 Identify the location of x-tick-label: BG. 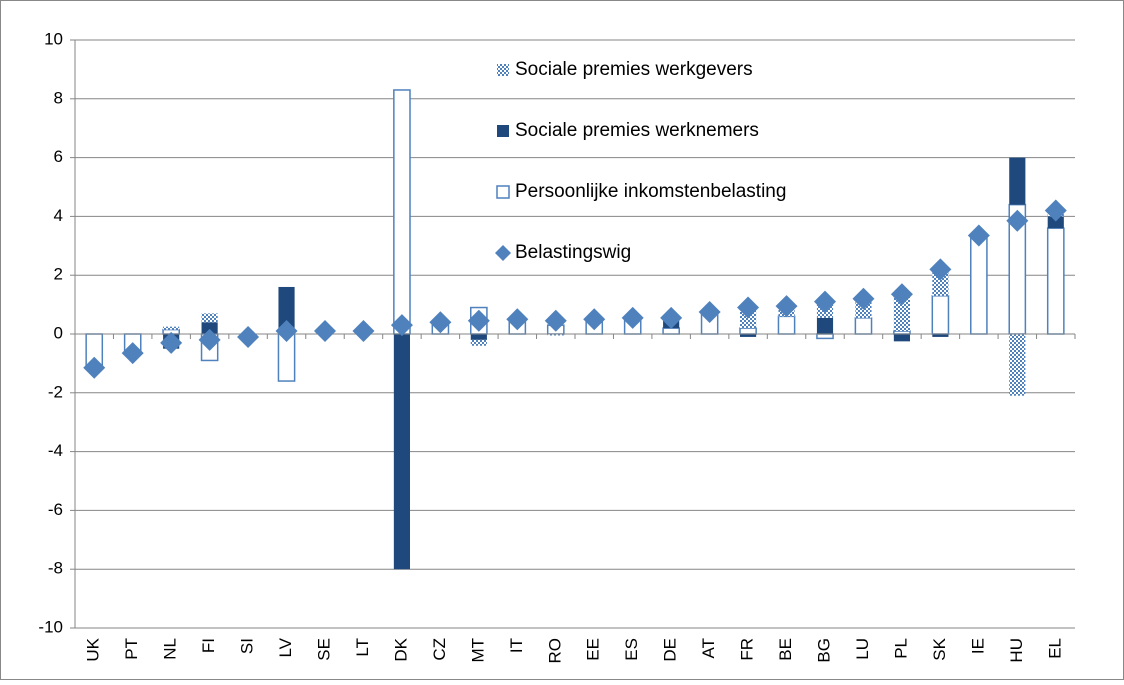
(823, 650).